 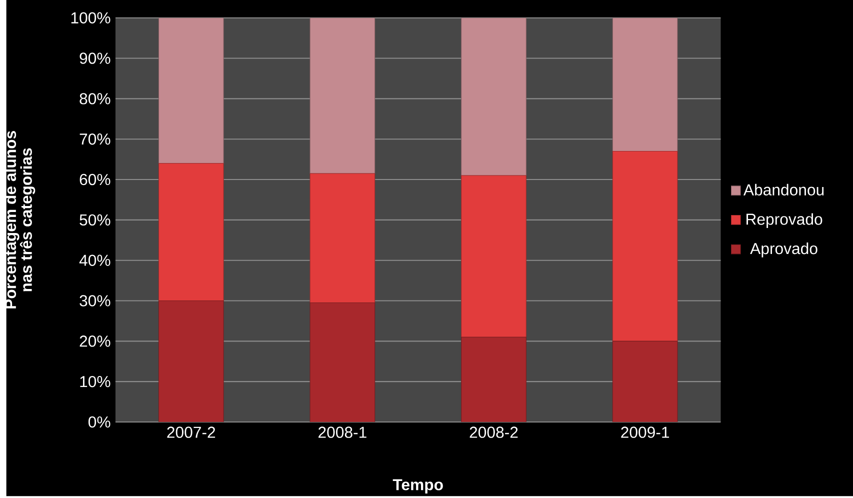 I want to click on y-tick-label: 50%, so click(x=95, y=220).